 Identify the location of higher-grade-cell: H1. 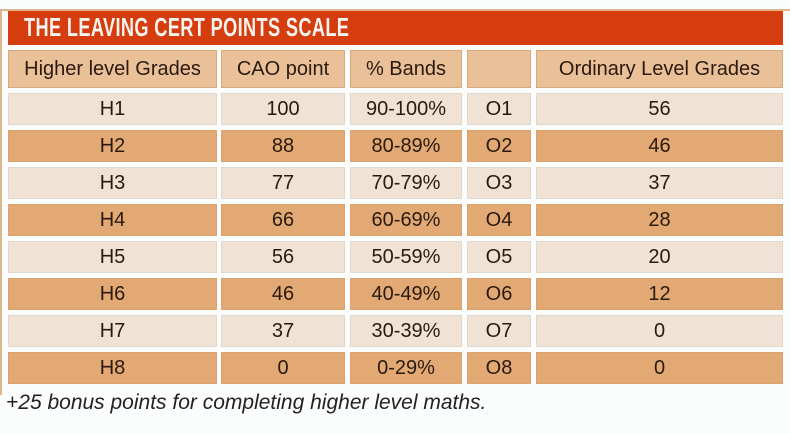
(112, 109).